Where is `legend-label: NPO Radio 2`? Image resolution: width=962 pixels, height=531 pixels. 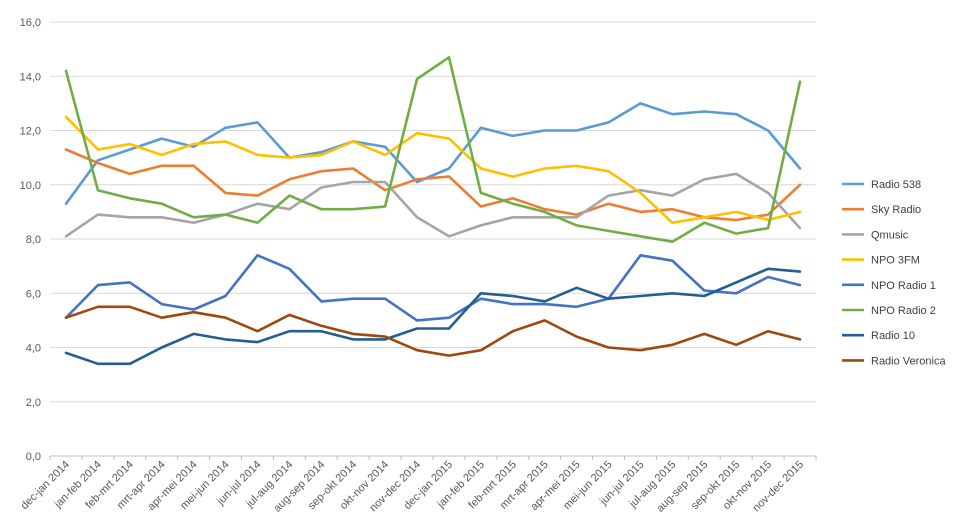 legend-label: NPO Radio 2 is located at coordinates (903, 311).